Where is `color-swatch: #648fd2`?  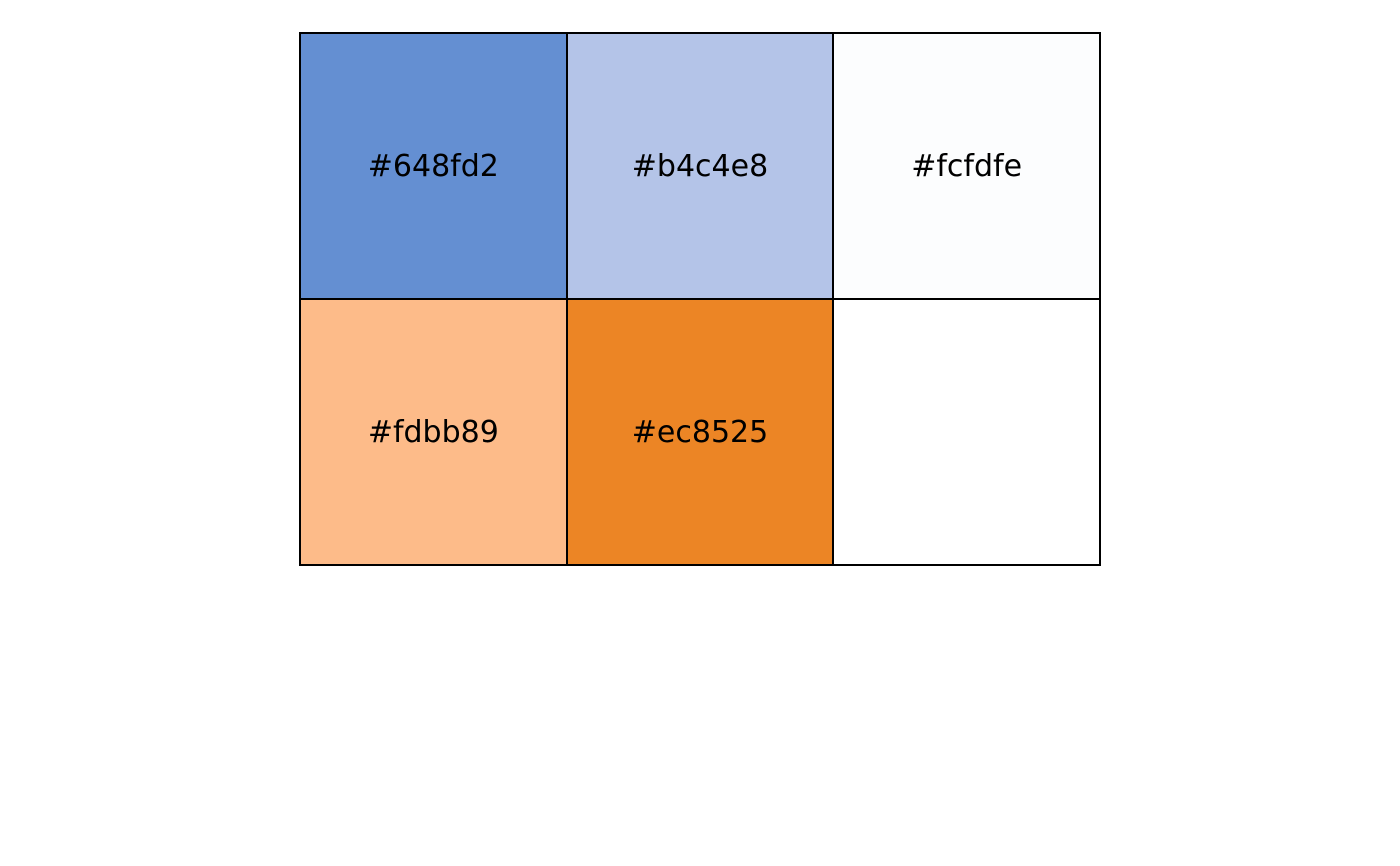
color-swatch: #648fd2 is located at coordinates (434, 167).